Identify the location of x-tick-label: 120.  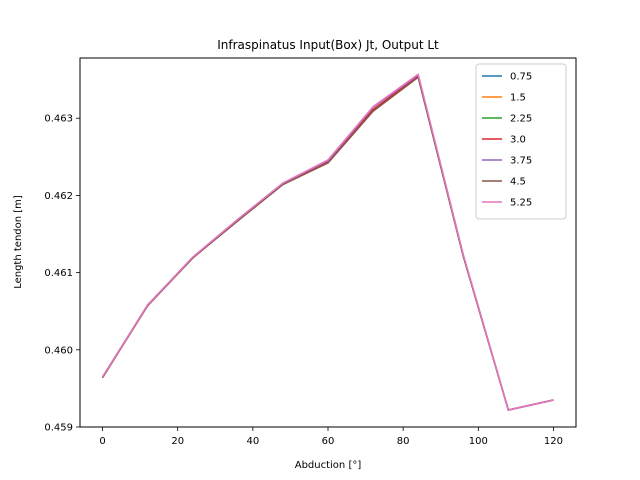
(553, 441).